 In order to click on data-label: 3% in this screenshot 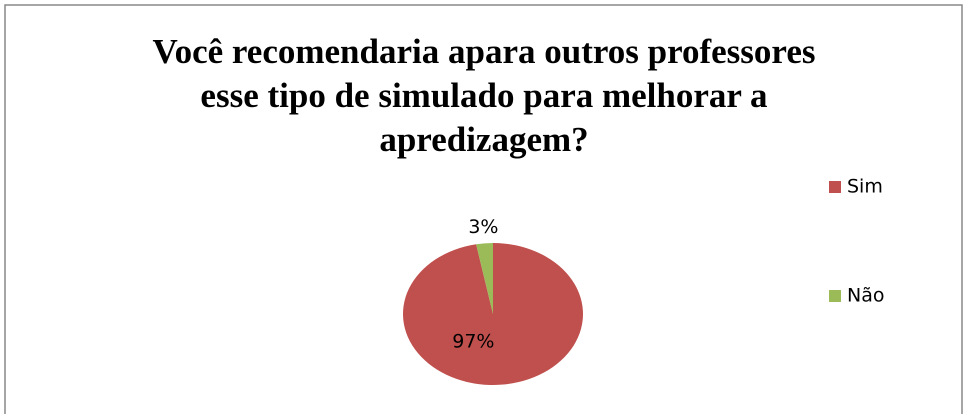, I will do `click(483, 227)`.